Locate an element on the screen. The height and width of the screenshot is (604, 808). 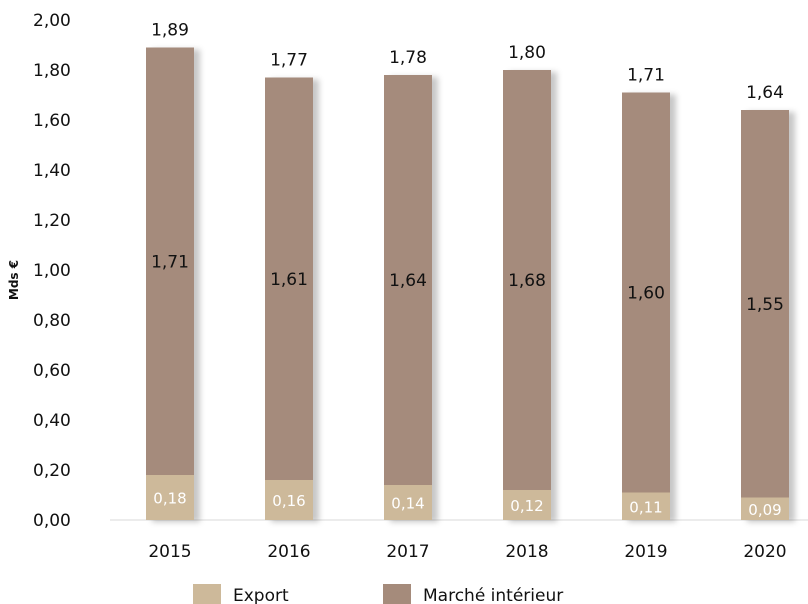
export-value-label: 0,09 is located at coordinates (764, 510).